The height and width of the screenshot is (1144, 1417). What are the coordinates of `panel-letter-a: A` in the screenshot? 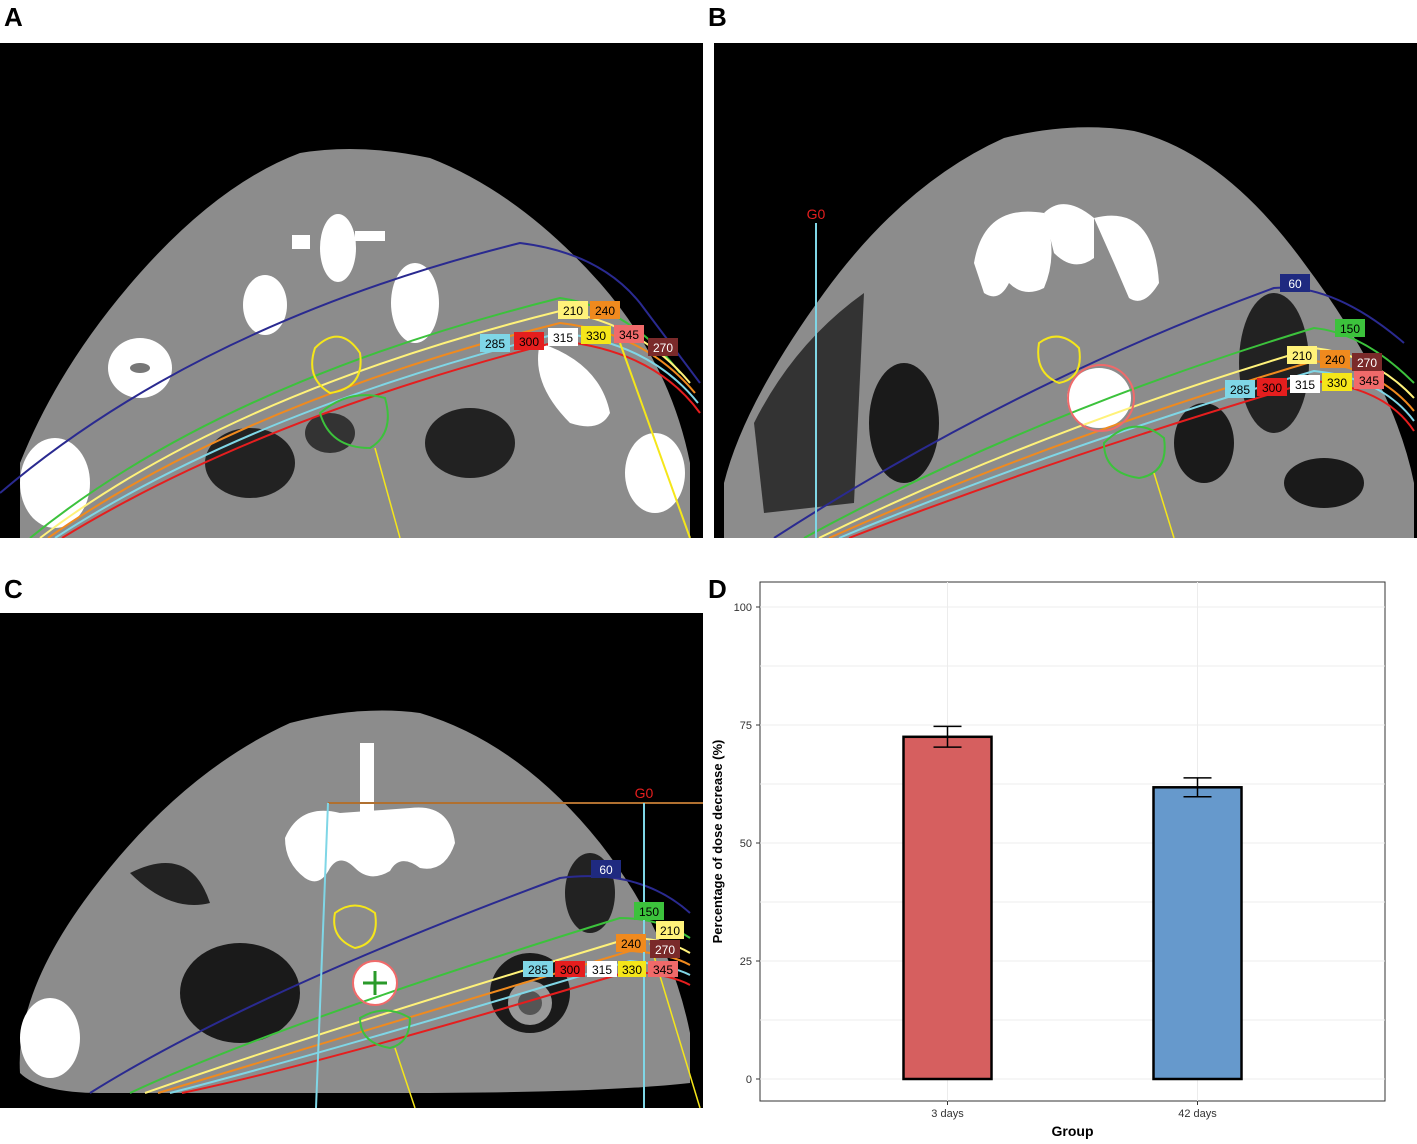 It's located at (13, 17).